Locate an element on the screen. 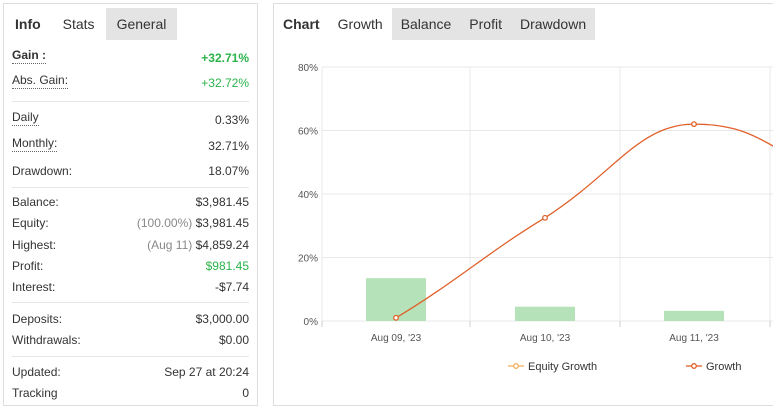 This screenshot has width=773, height=411. tracking-value: 0 is located at coordinates (245, 393).